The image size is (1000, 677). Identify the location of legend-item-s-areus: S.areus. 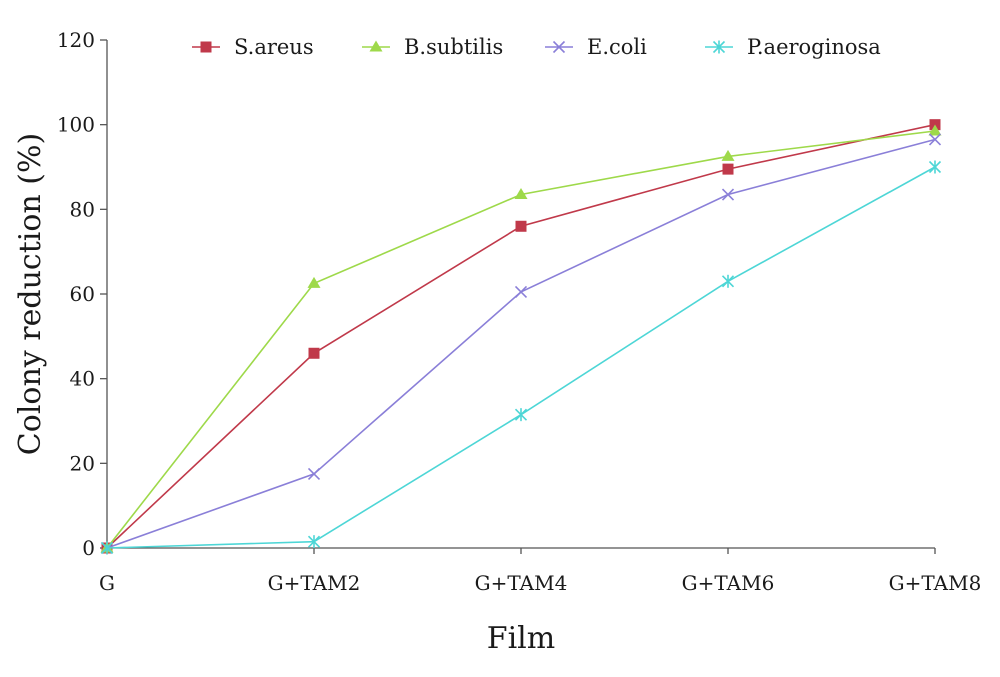
(253, 47).